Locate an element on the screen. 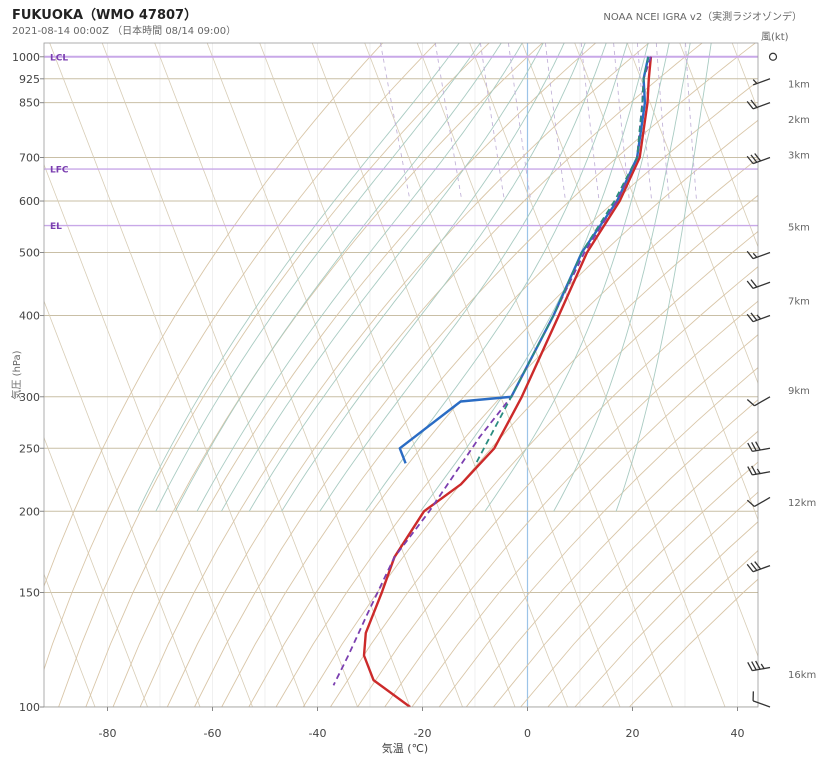 This screenshot has height=760, width=820. y-tick-label: 500 is located at coordinates (29, 253).